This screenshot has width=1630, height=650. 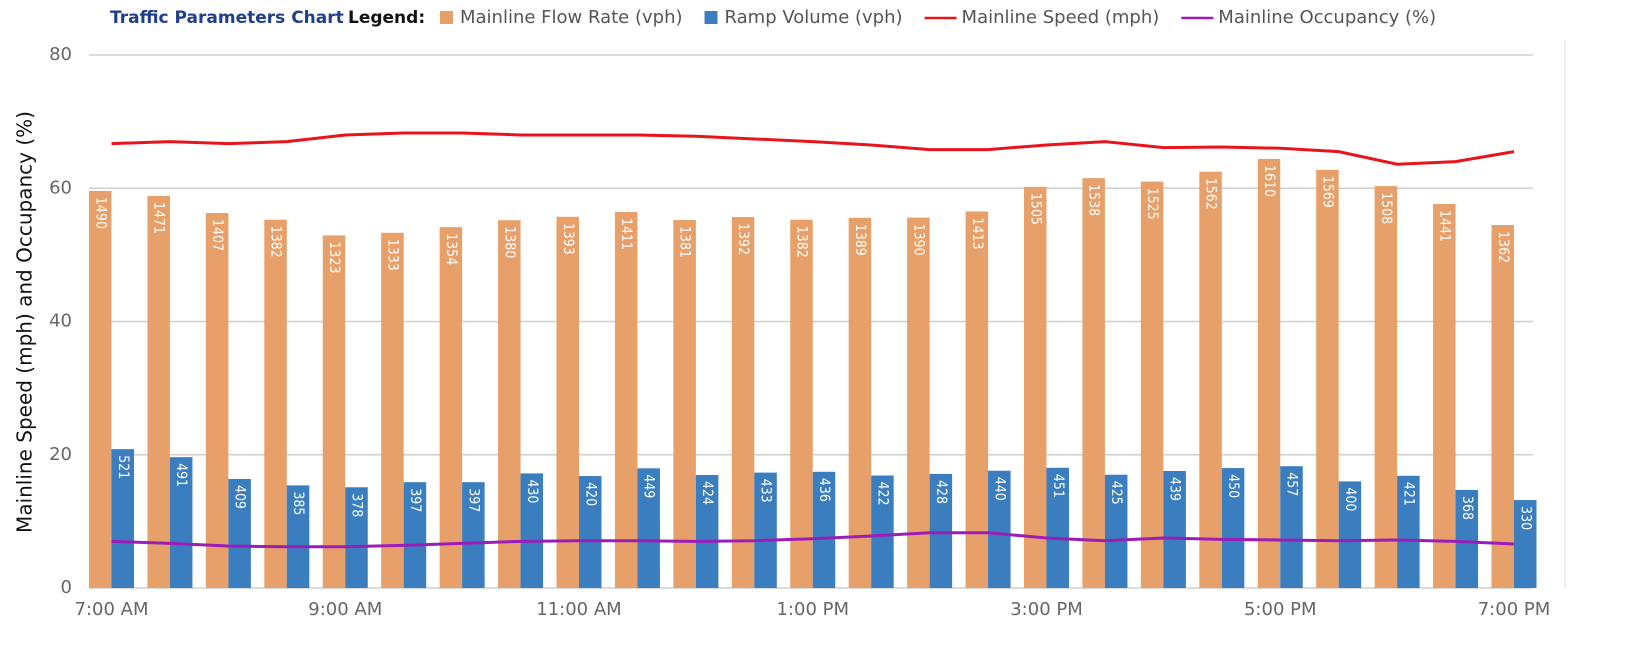 What do you see at coordinates (860, 240) in the screenshot?
I see `data-label: 1389` at bounding box center [860, 240].